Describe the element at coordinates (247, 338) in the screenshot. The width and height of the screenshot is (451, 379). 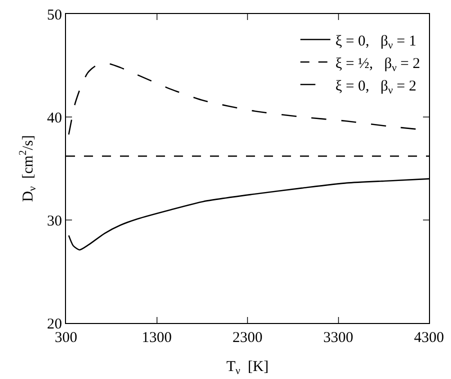
I see `x-tick-label: 2300` at that location.